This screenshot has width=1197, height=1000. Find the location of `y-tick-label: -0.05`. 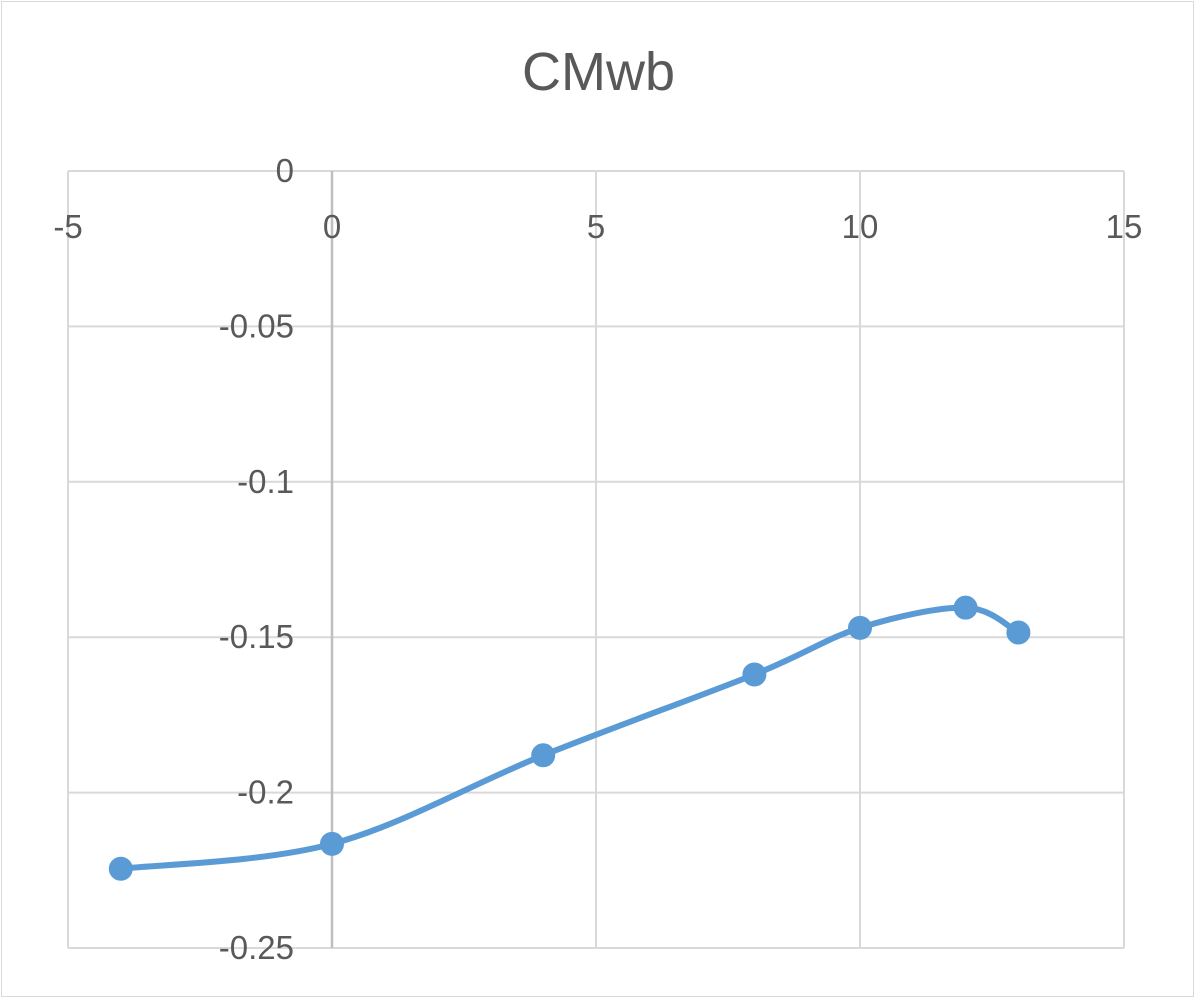

y-tick-label: -0.05 is located at coordinates (256, 325).